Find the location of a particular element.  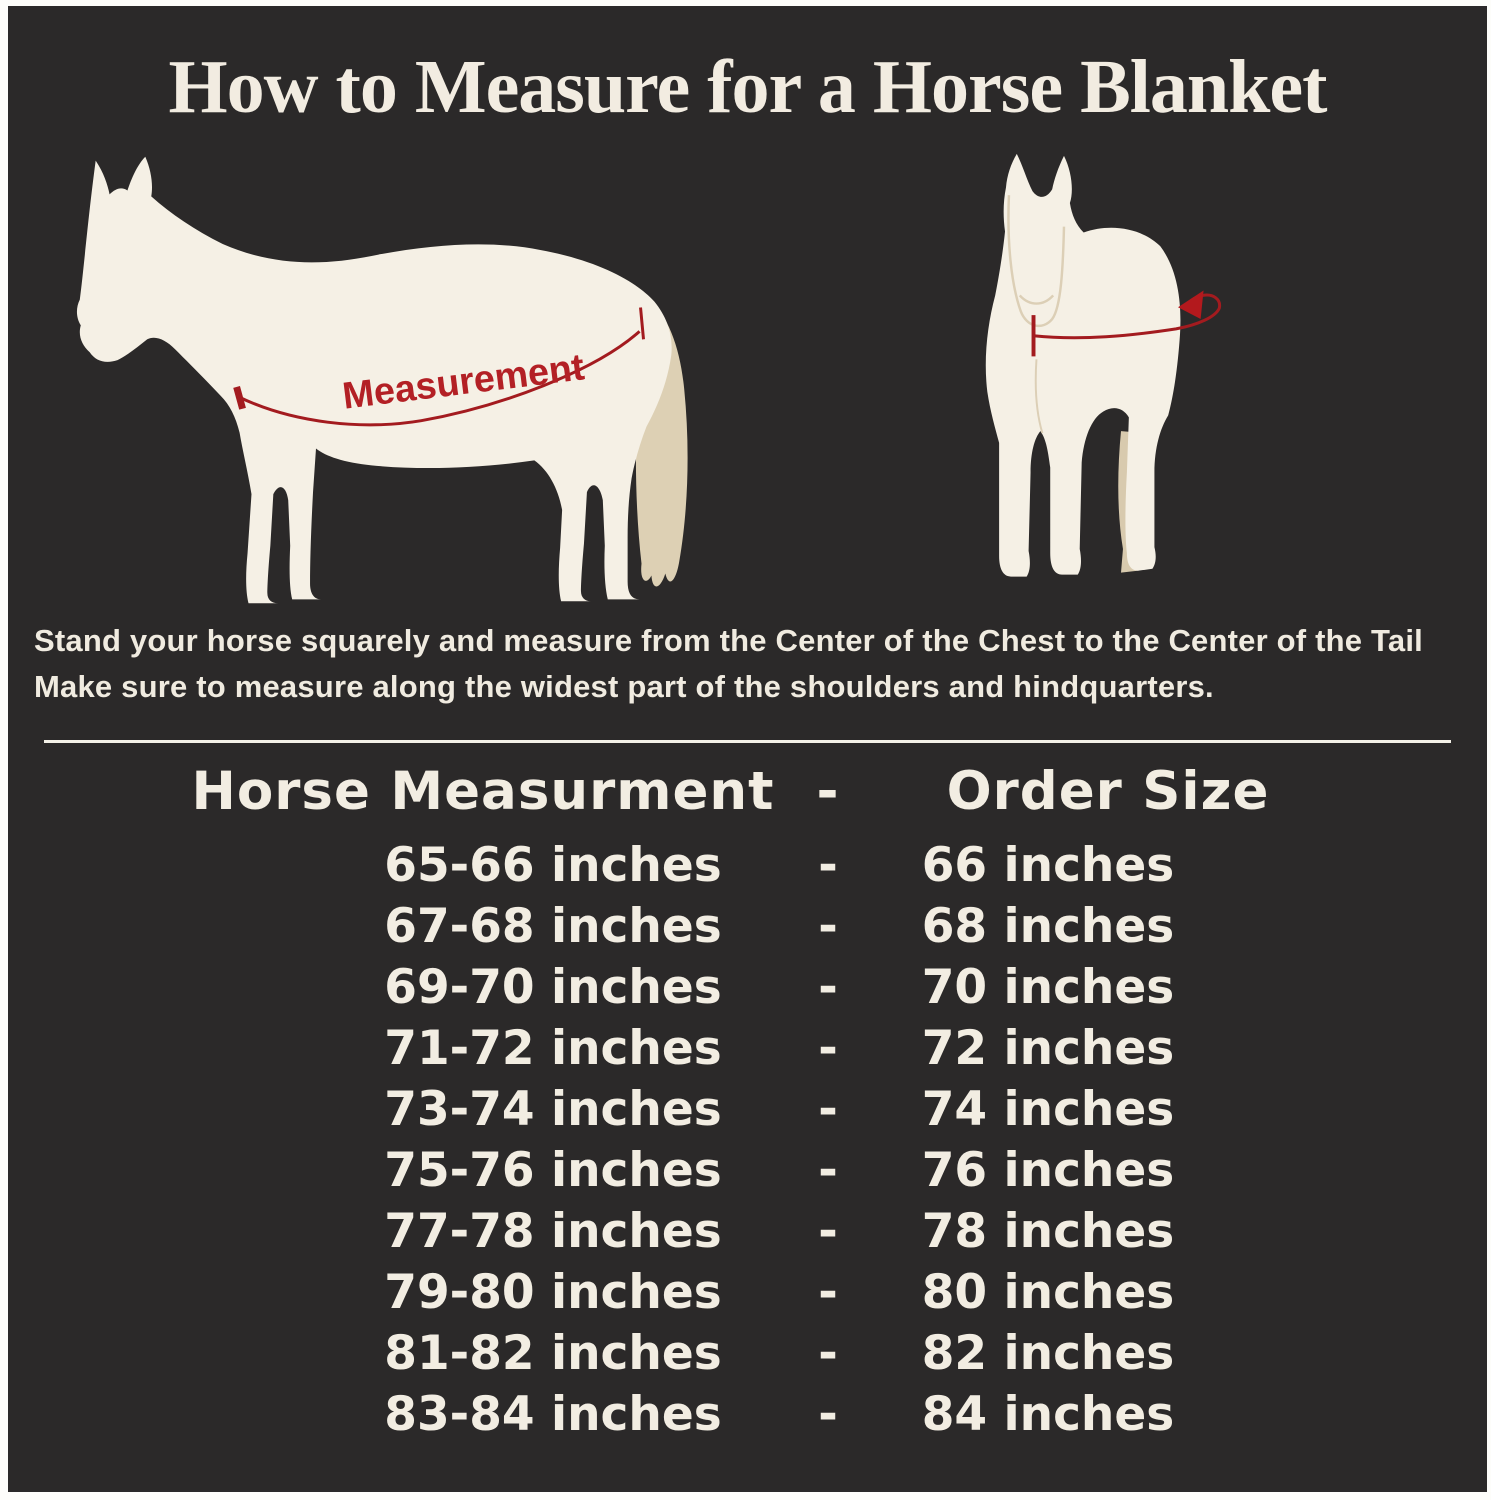

table-row: 71-72 inches - 72 inches is located at coordinates (747, 1048).